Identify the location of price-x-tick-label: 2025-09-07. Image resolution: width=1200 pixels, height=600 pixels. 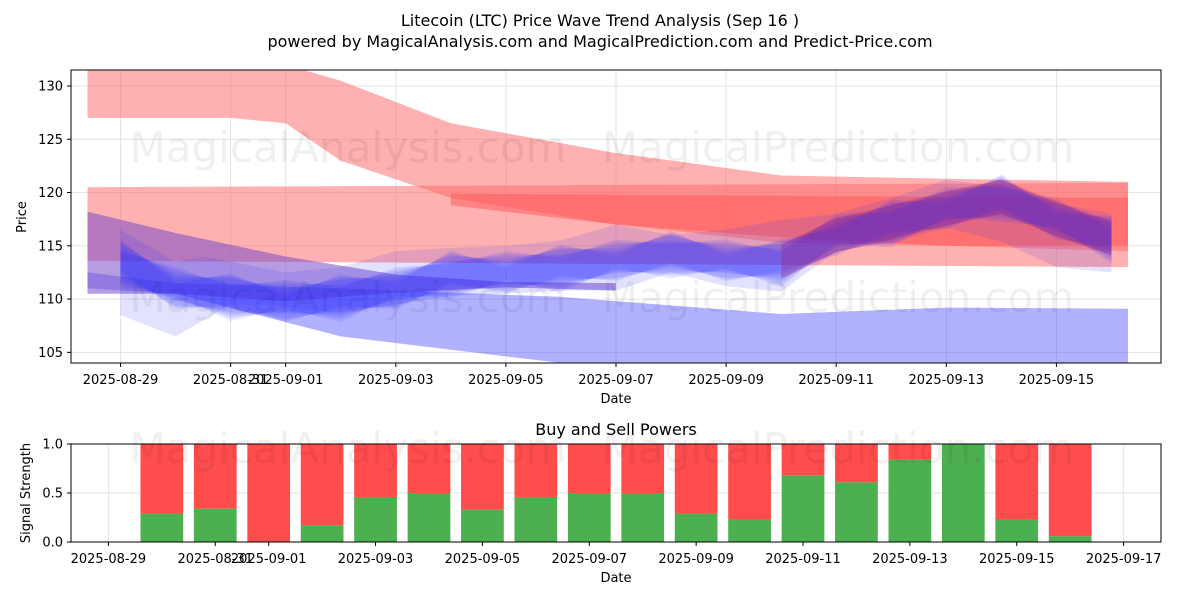
(616, 380).